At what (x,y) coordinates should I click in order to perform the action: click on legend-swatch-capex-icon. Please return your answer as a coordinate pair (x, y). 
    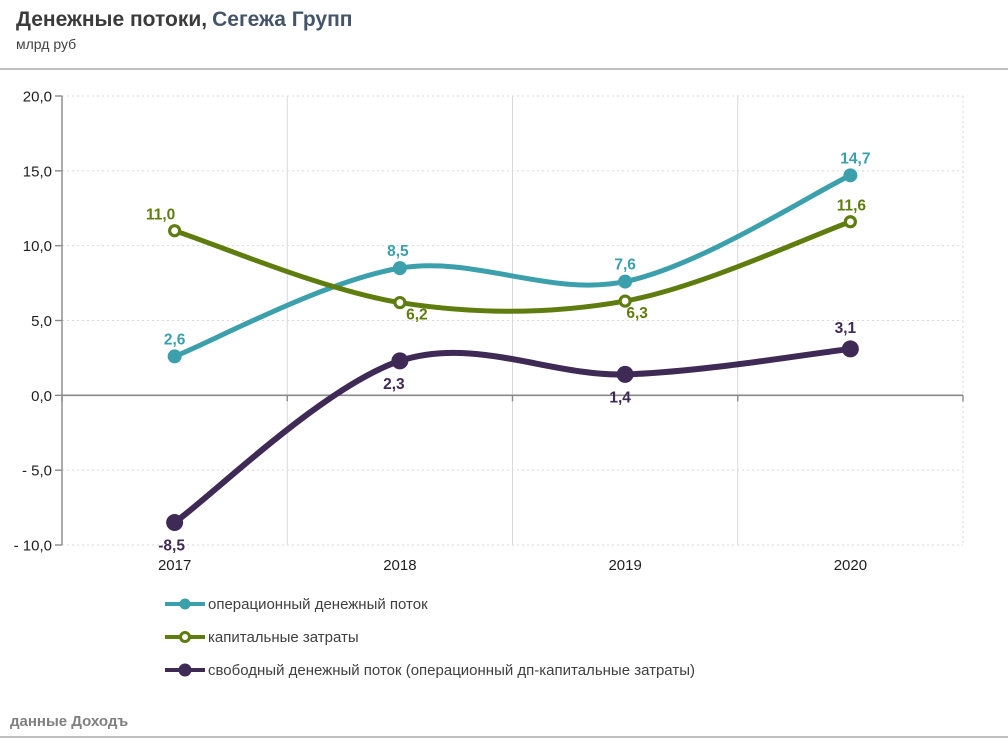
    Looking at the image, I should click on (185, 637).